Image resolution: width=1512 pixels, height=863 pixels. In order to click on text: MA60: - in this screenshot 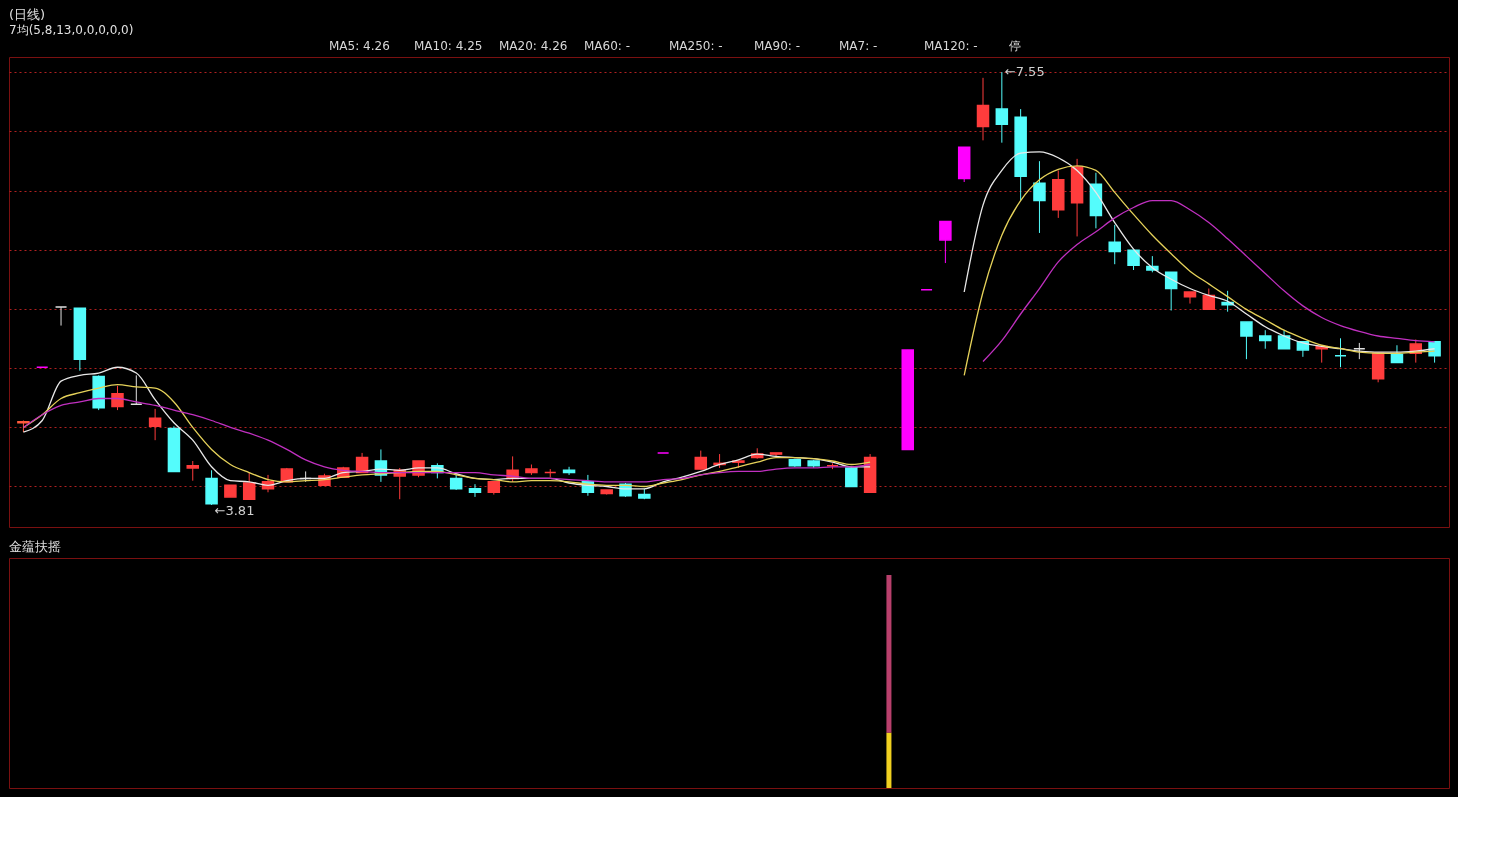, I will do `click(607, 46)`.